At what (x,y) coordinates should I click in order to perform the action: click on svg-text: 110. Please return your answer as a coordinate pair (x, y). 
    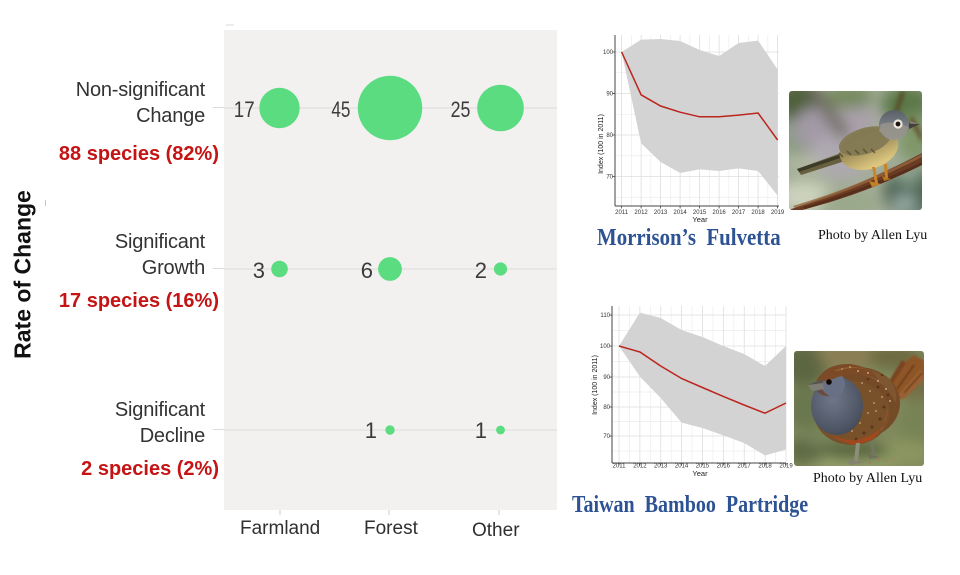
    Looking at the image, I should click on (605, 316).